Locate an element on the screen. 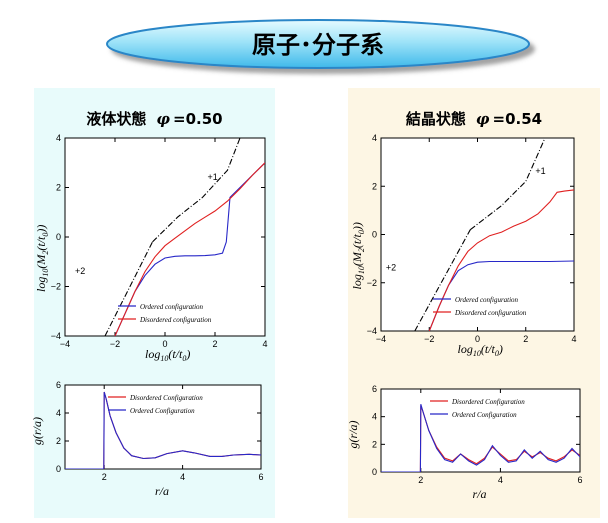 The width and height of the screenshot is (608, 523). liquid-gr-x-axis-label: r/a is located at coordinates (162, 491).